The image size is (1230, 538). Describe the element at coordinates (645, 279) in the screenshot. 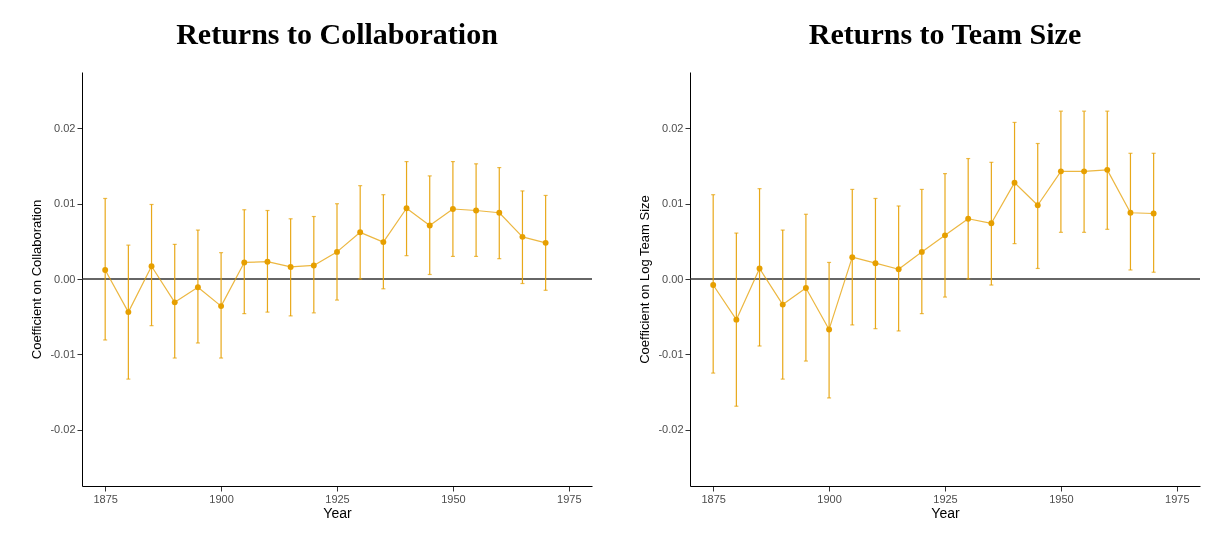

I see `y-axis-title: Coefficient on Log Team Size` at that location.